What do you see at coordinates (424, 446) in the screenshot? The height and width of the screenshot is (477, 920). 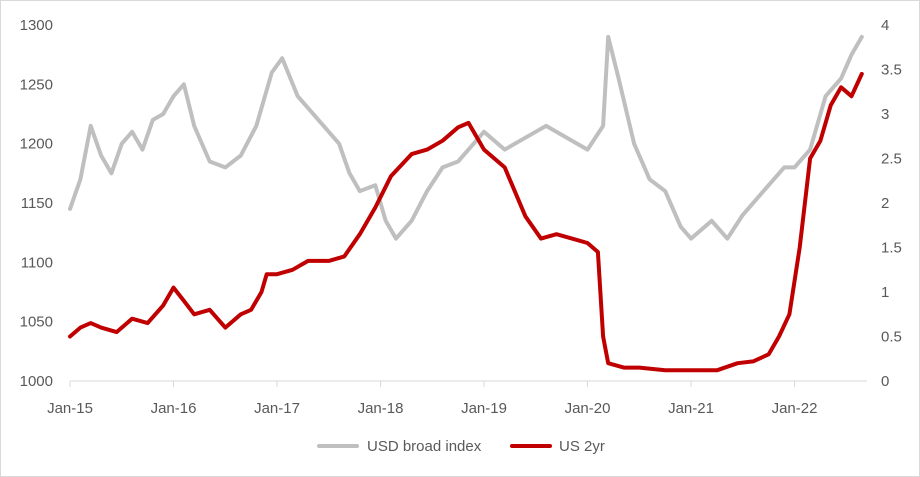 I see `legend-label: USD broad index` at bounding box center [424, 446].